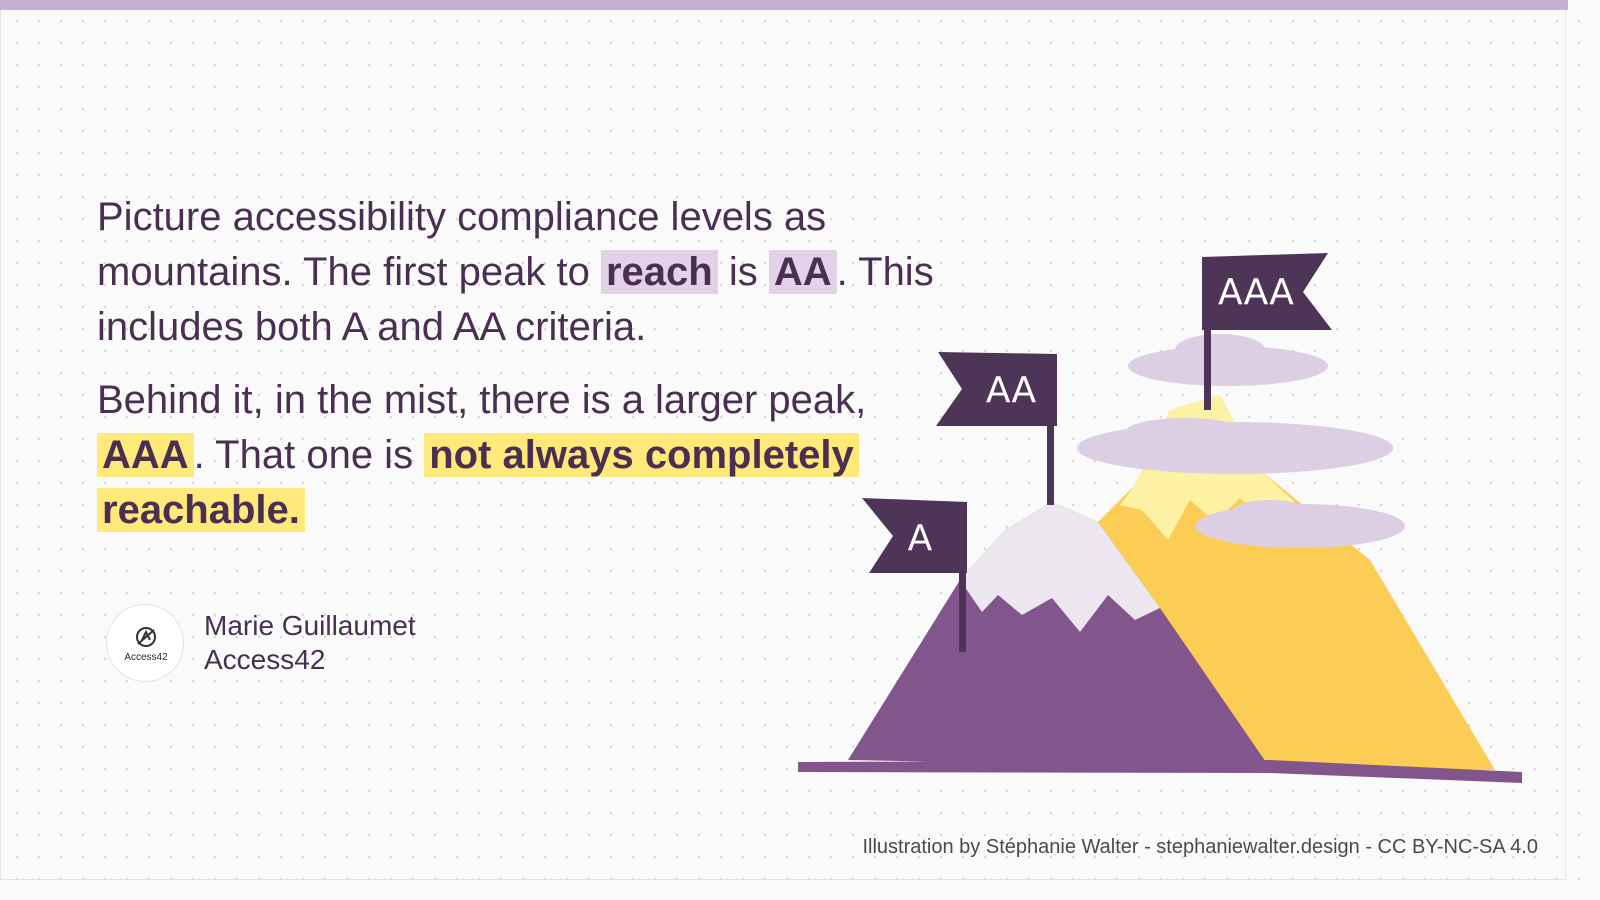 This screenshot has width=1600, height=900. What do you see at coordinates (659, 272) in the screenshot?
I see `highlight-reach: reach` at bounding box center [659, 272].